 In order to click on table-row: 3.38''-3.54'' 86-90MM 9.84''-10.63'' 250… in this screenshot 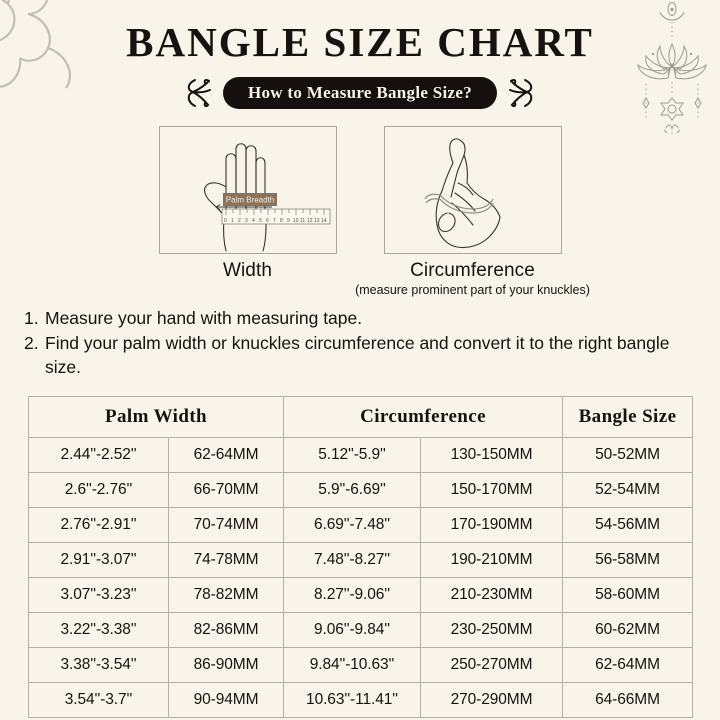, I will do `click(361, 665)`.